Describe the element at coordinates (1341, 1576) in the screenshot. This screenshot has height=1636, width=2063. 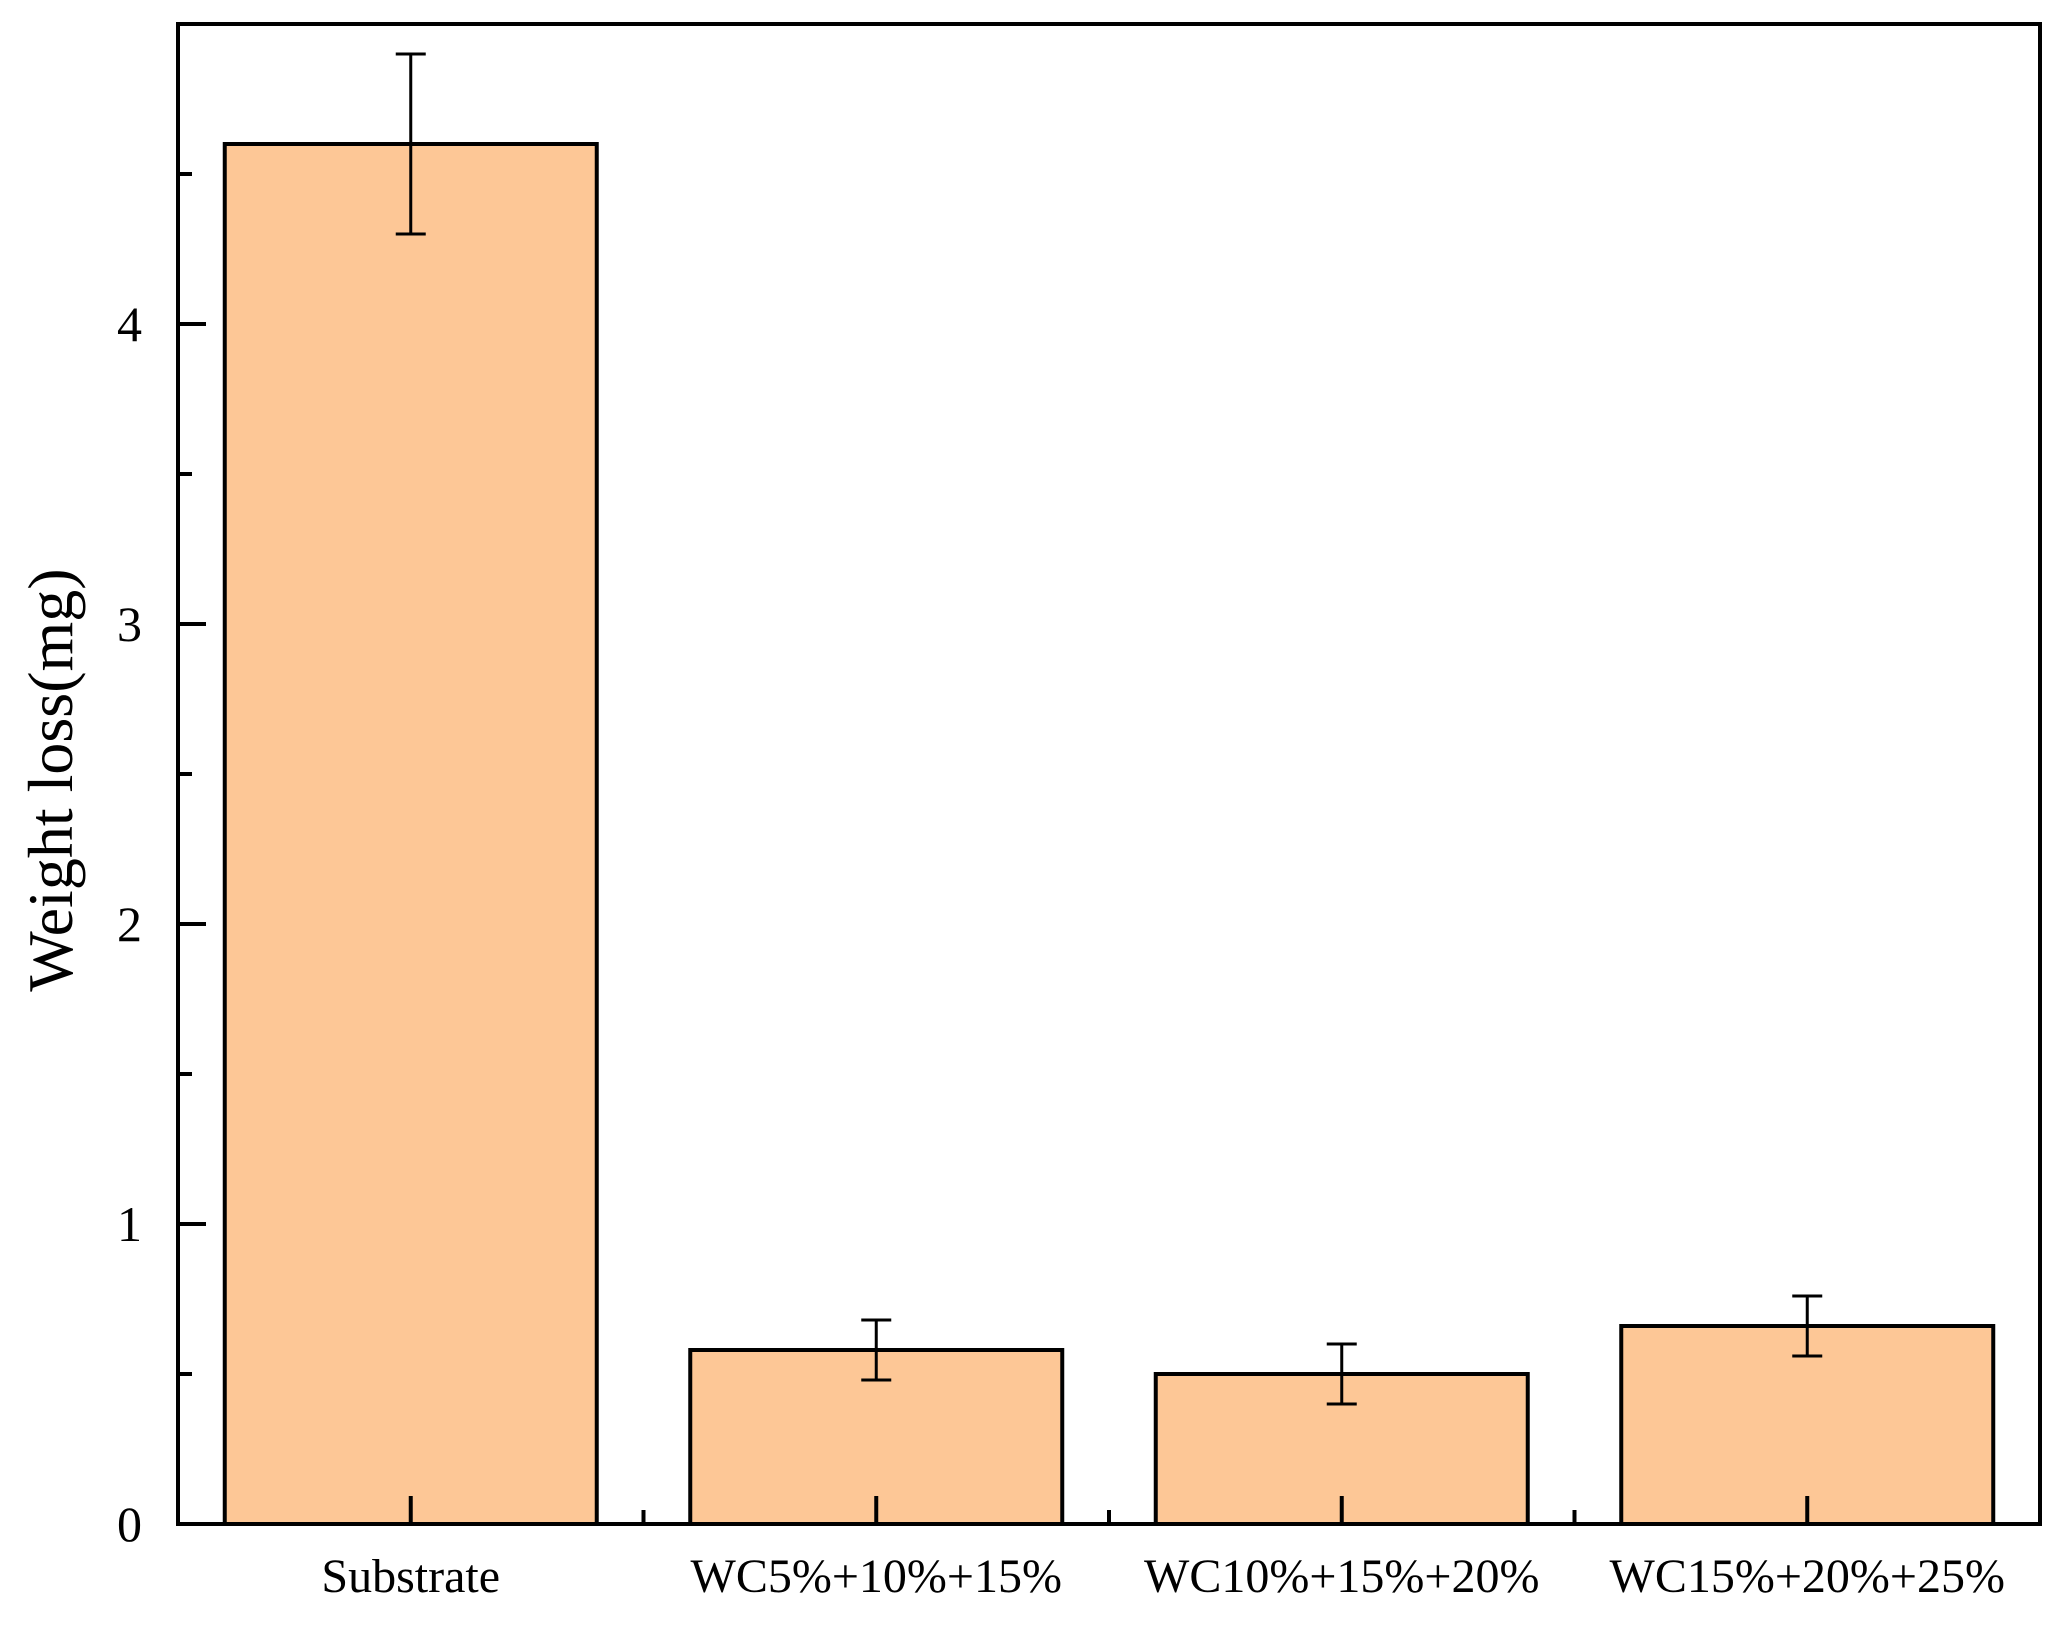
I see `x-tick-label: WC10%+15%+20%` at that location.